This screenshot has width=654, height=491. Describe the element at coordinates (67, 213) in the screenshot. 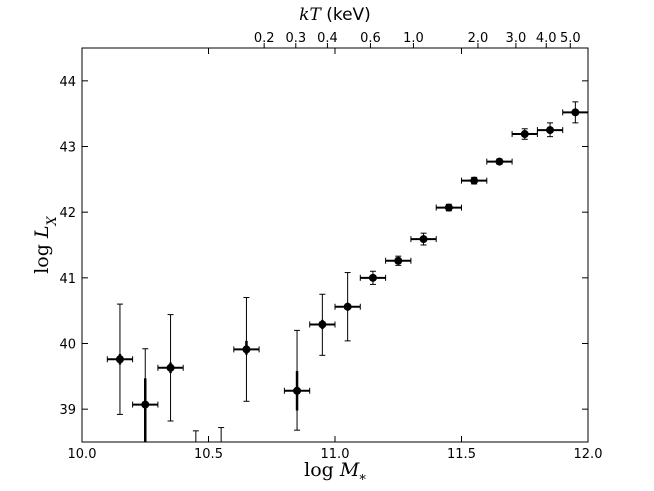

I see `y-tick-label: 42` at that location.